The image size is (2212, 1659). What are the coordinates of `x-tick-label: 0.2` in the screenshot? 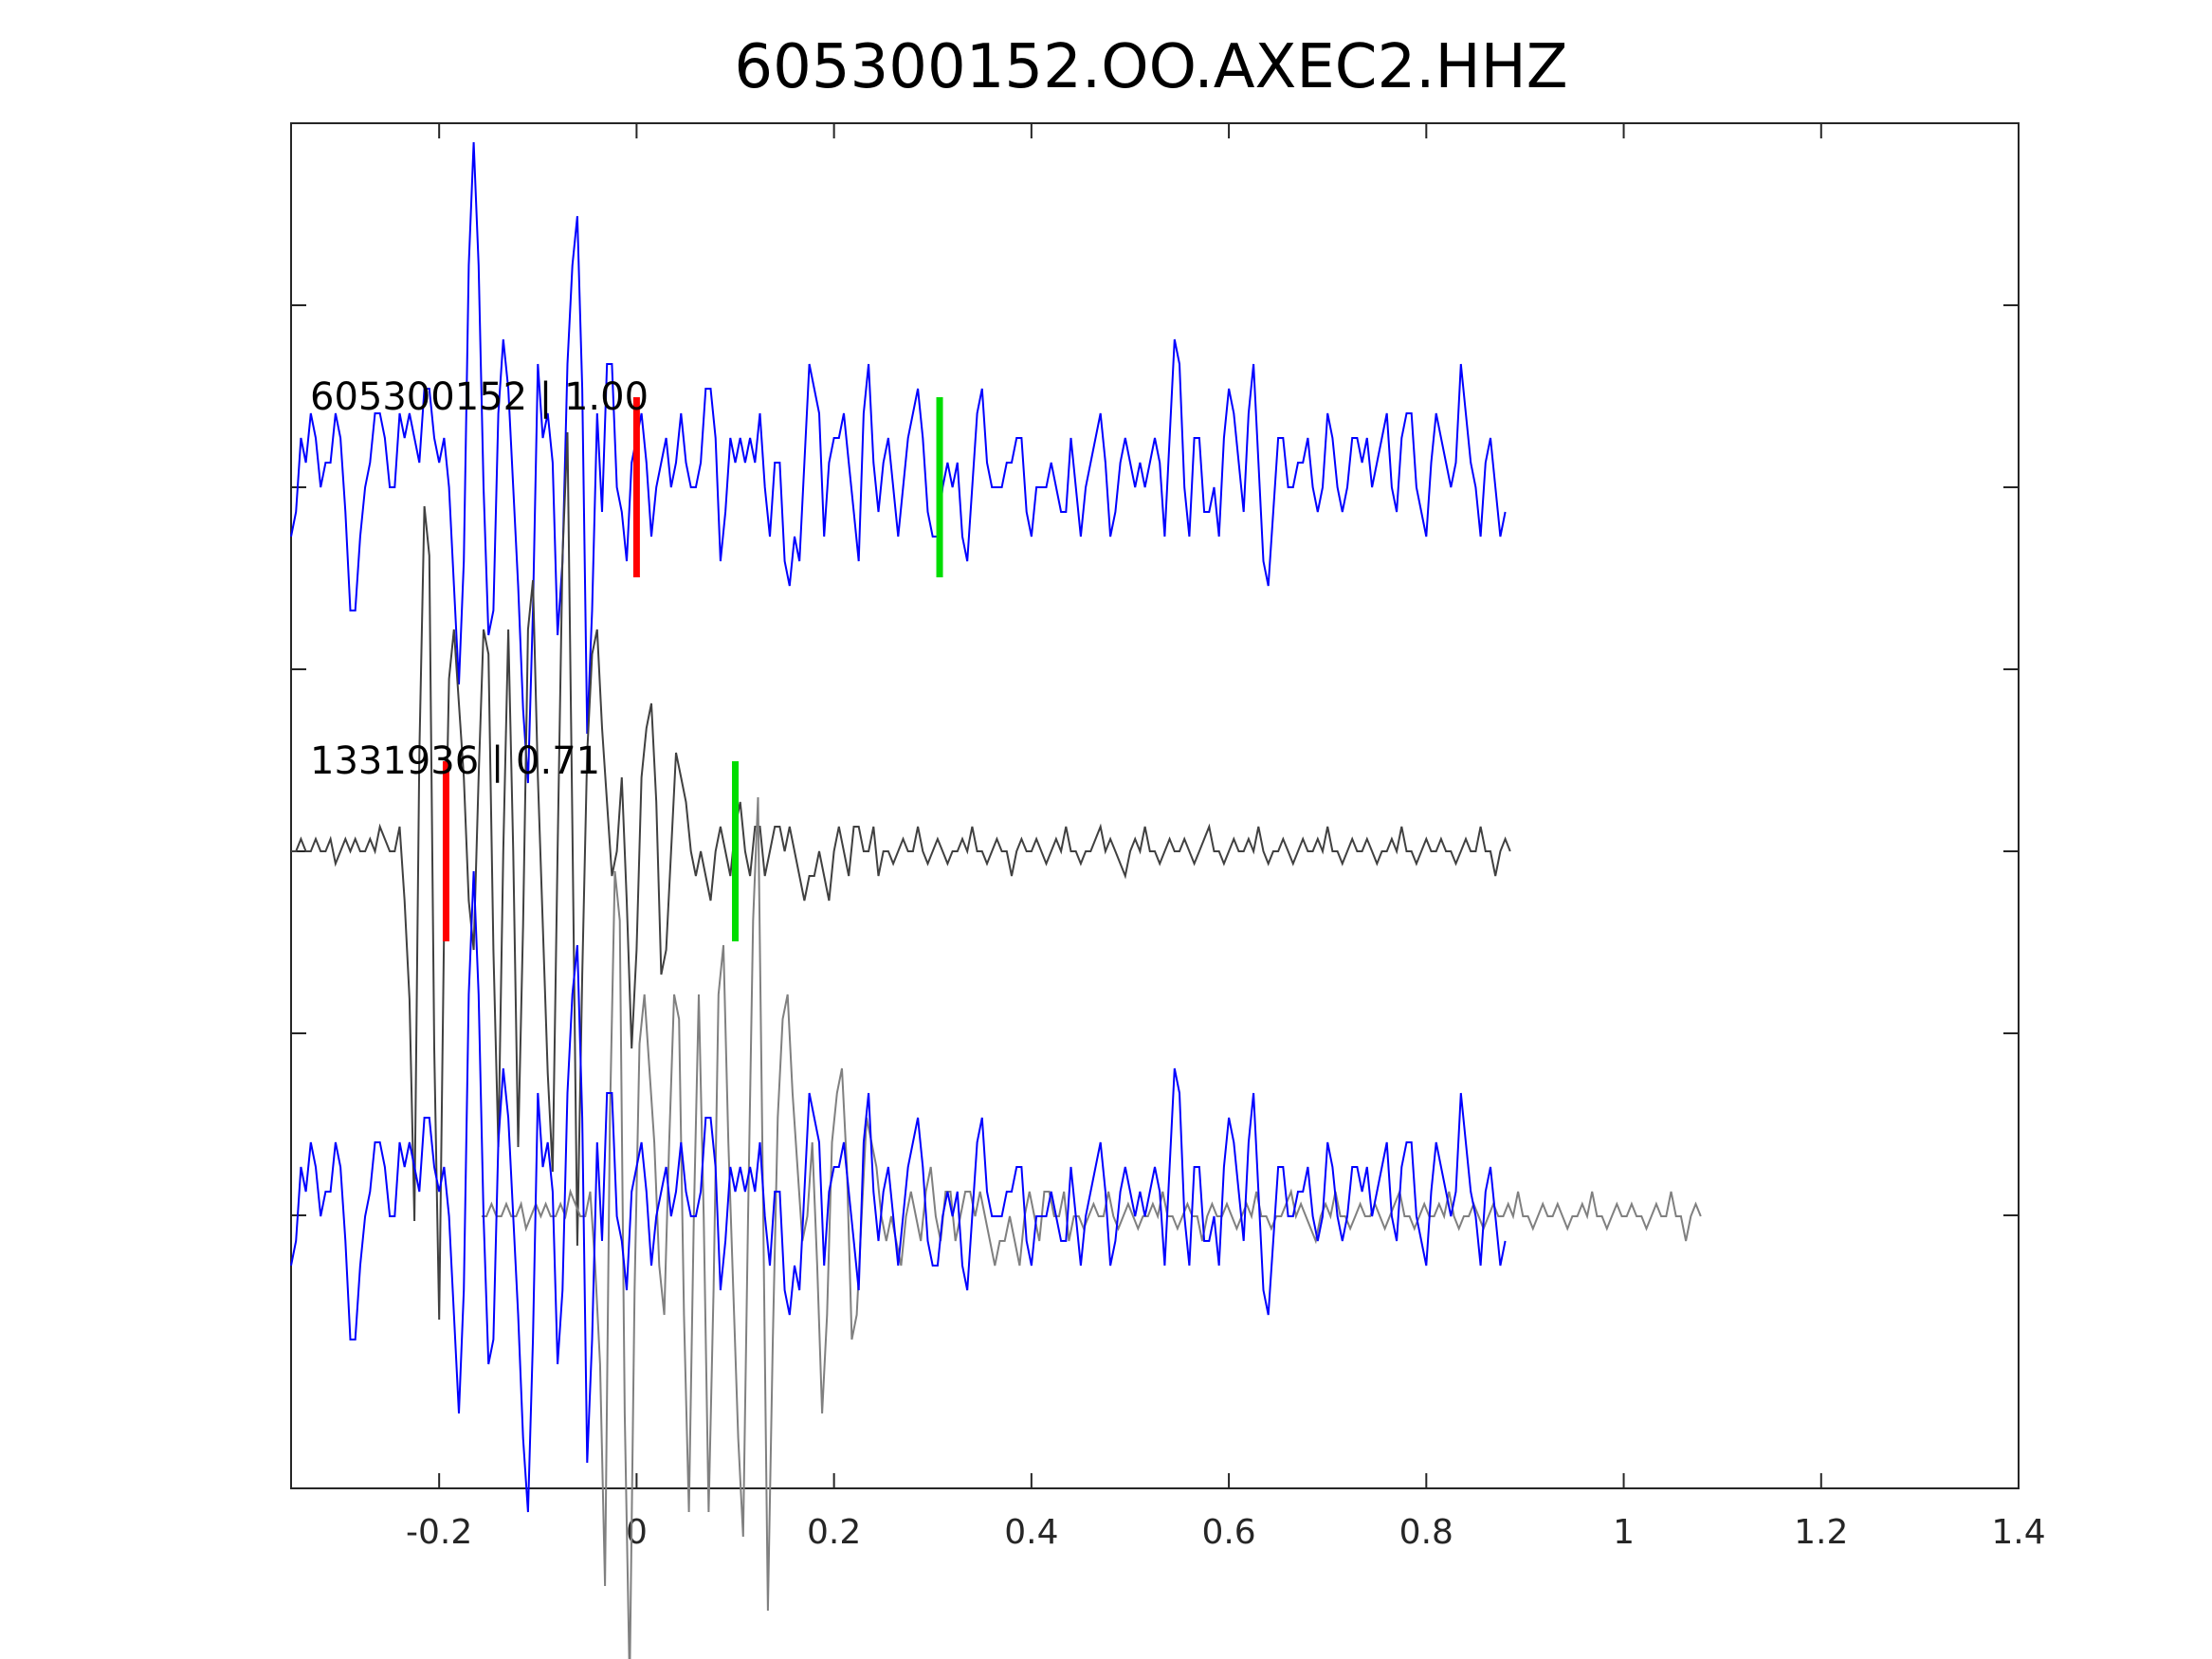 It's located at (834, 1532).